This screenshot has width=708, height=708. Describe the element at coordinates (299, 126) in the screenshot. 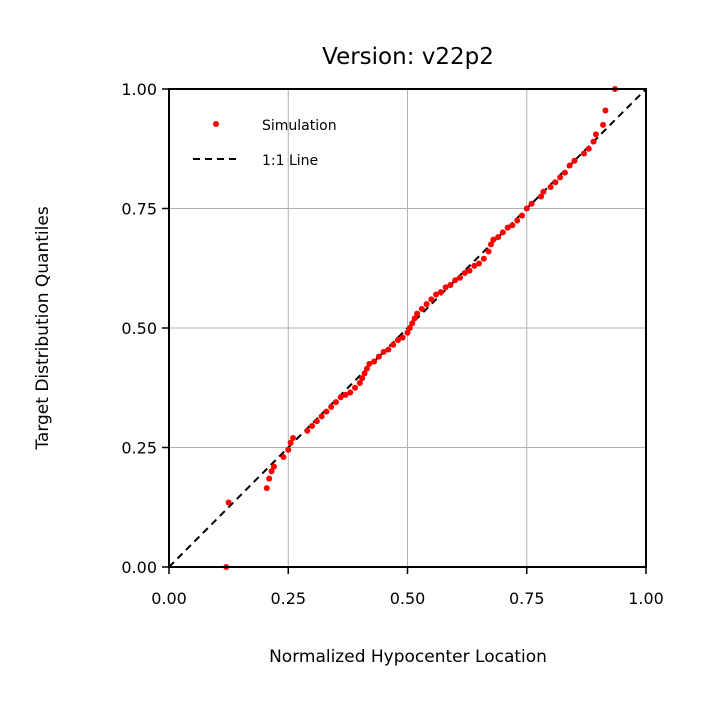

I see `legend-label-simulation: Simulation` at that location.